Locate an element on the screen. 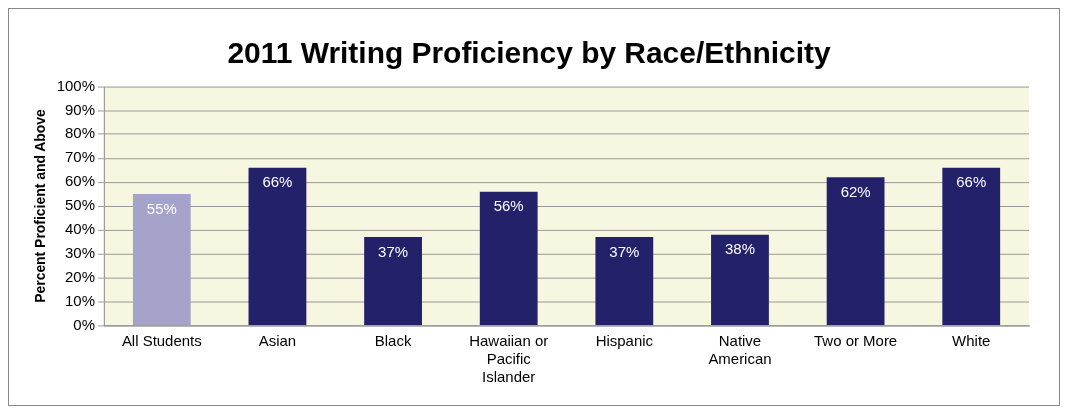 The image size is (1068, 414). data-label: 62% is located at coordinates (855, 191).